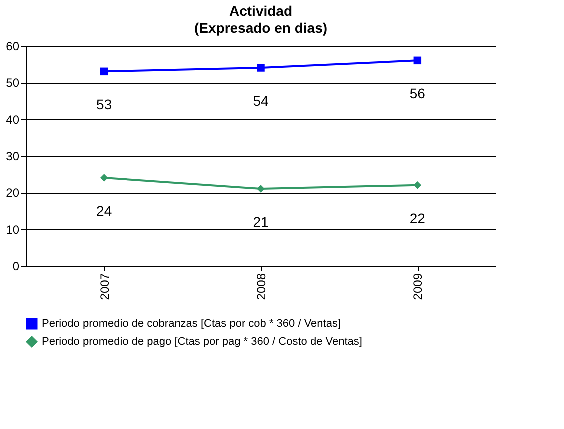  What do you see at coordinates (261, 11) in the screenshot?
I see `chart-title: Actividad` at bounding box center [261, 11].